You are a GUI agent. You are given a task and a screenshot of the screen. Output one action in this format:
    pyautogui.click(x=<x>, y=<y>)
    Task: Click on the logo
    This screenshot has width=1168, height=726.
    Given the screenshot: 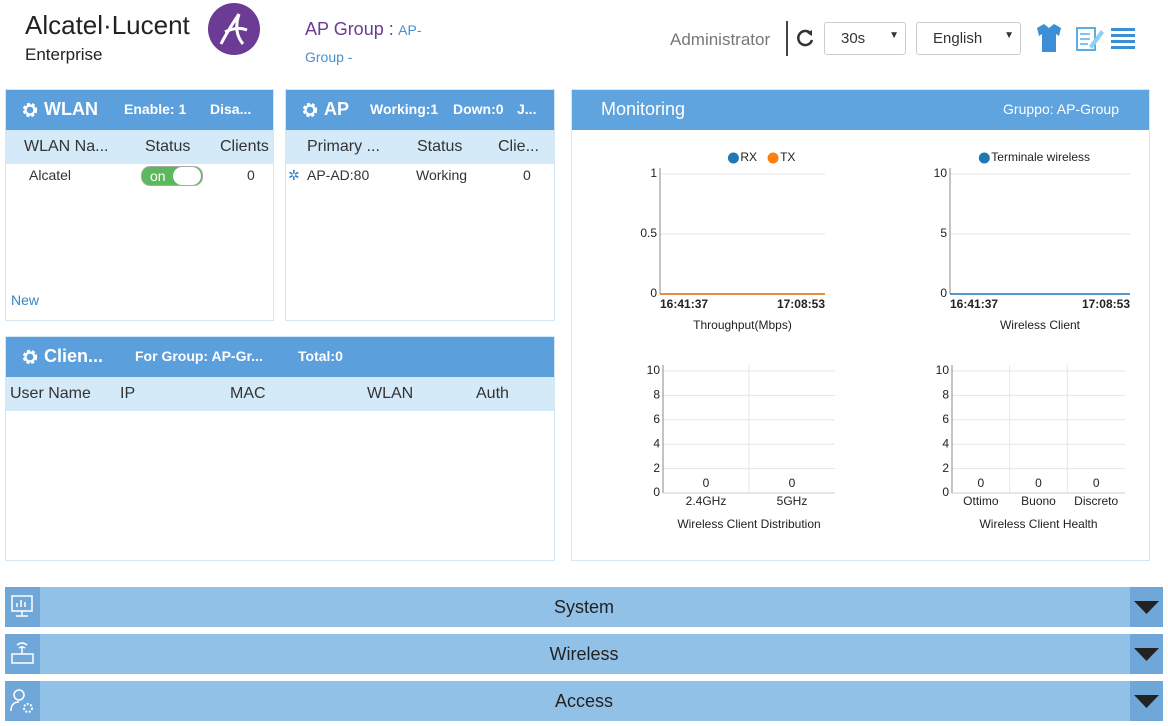 What is the action you would take?
    pyautogui.click(x=234, y=29)
    